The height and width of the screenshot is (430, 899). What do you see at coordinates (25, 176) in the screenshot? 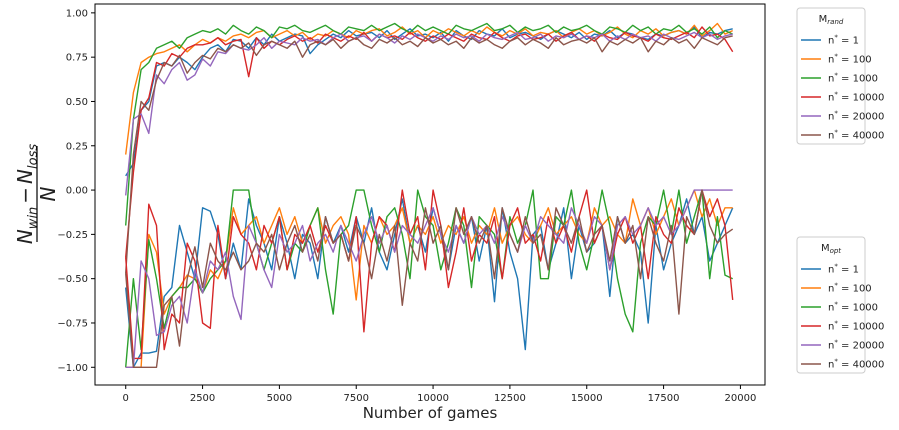
I see `y-numerator-n2: N` at bounding box center [25, 176].